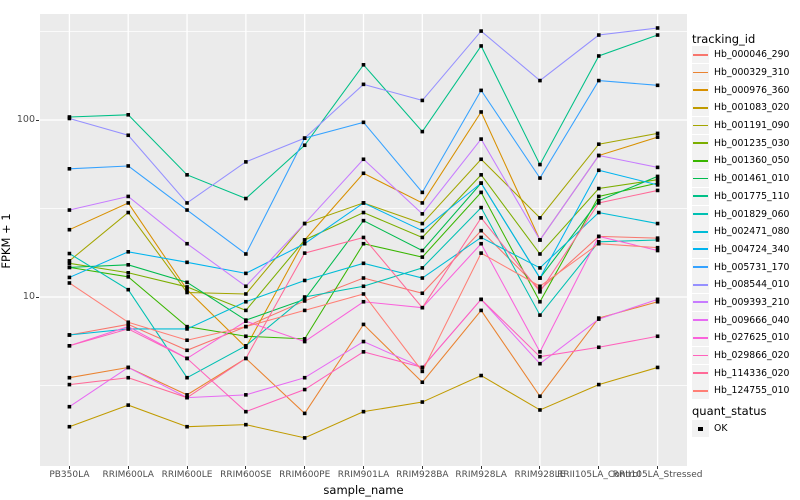  Describe the element at coordinates (128, 475) in the screenshot. I see `x-tick-label: RRIM600LA` at that location.